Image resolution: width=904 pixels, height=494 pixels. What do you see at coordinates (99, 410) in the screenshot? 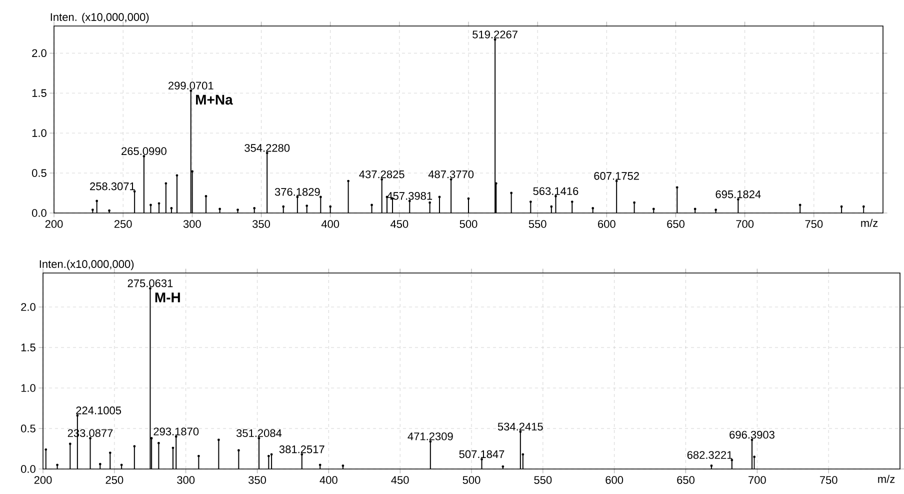
I see `annotation: 224.1005` at bounding box center [99, 410].